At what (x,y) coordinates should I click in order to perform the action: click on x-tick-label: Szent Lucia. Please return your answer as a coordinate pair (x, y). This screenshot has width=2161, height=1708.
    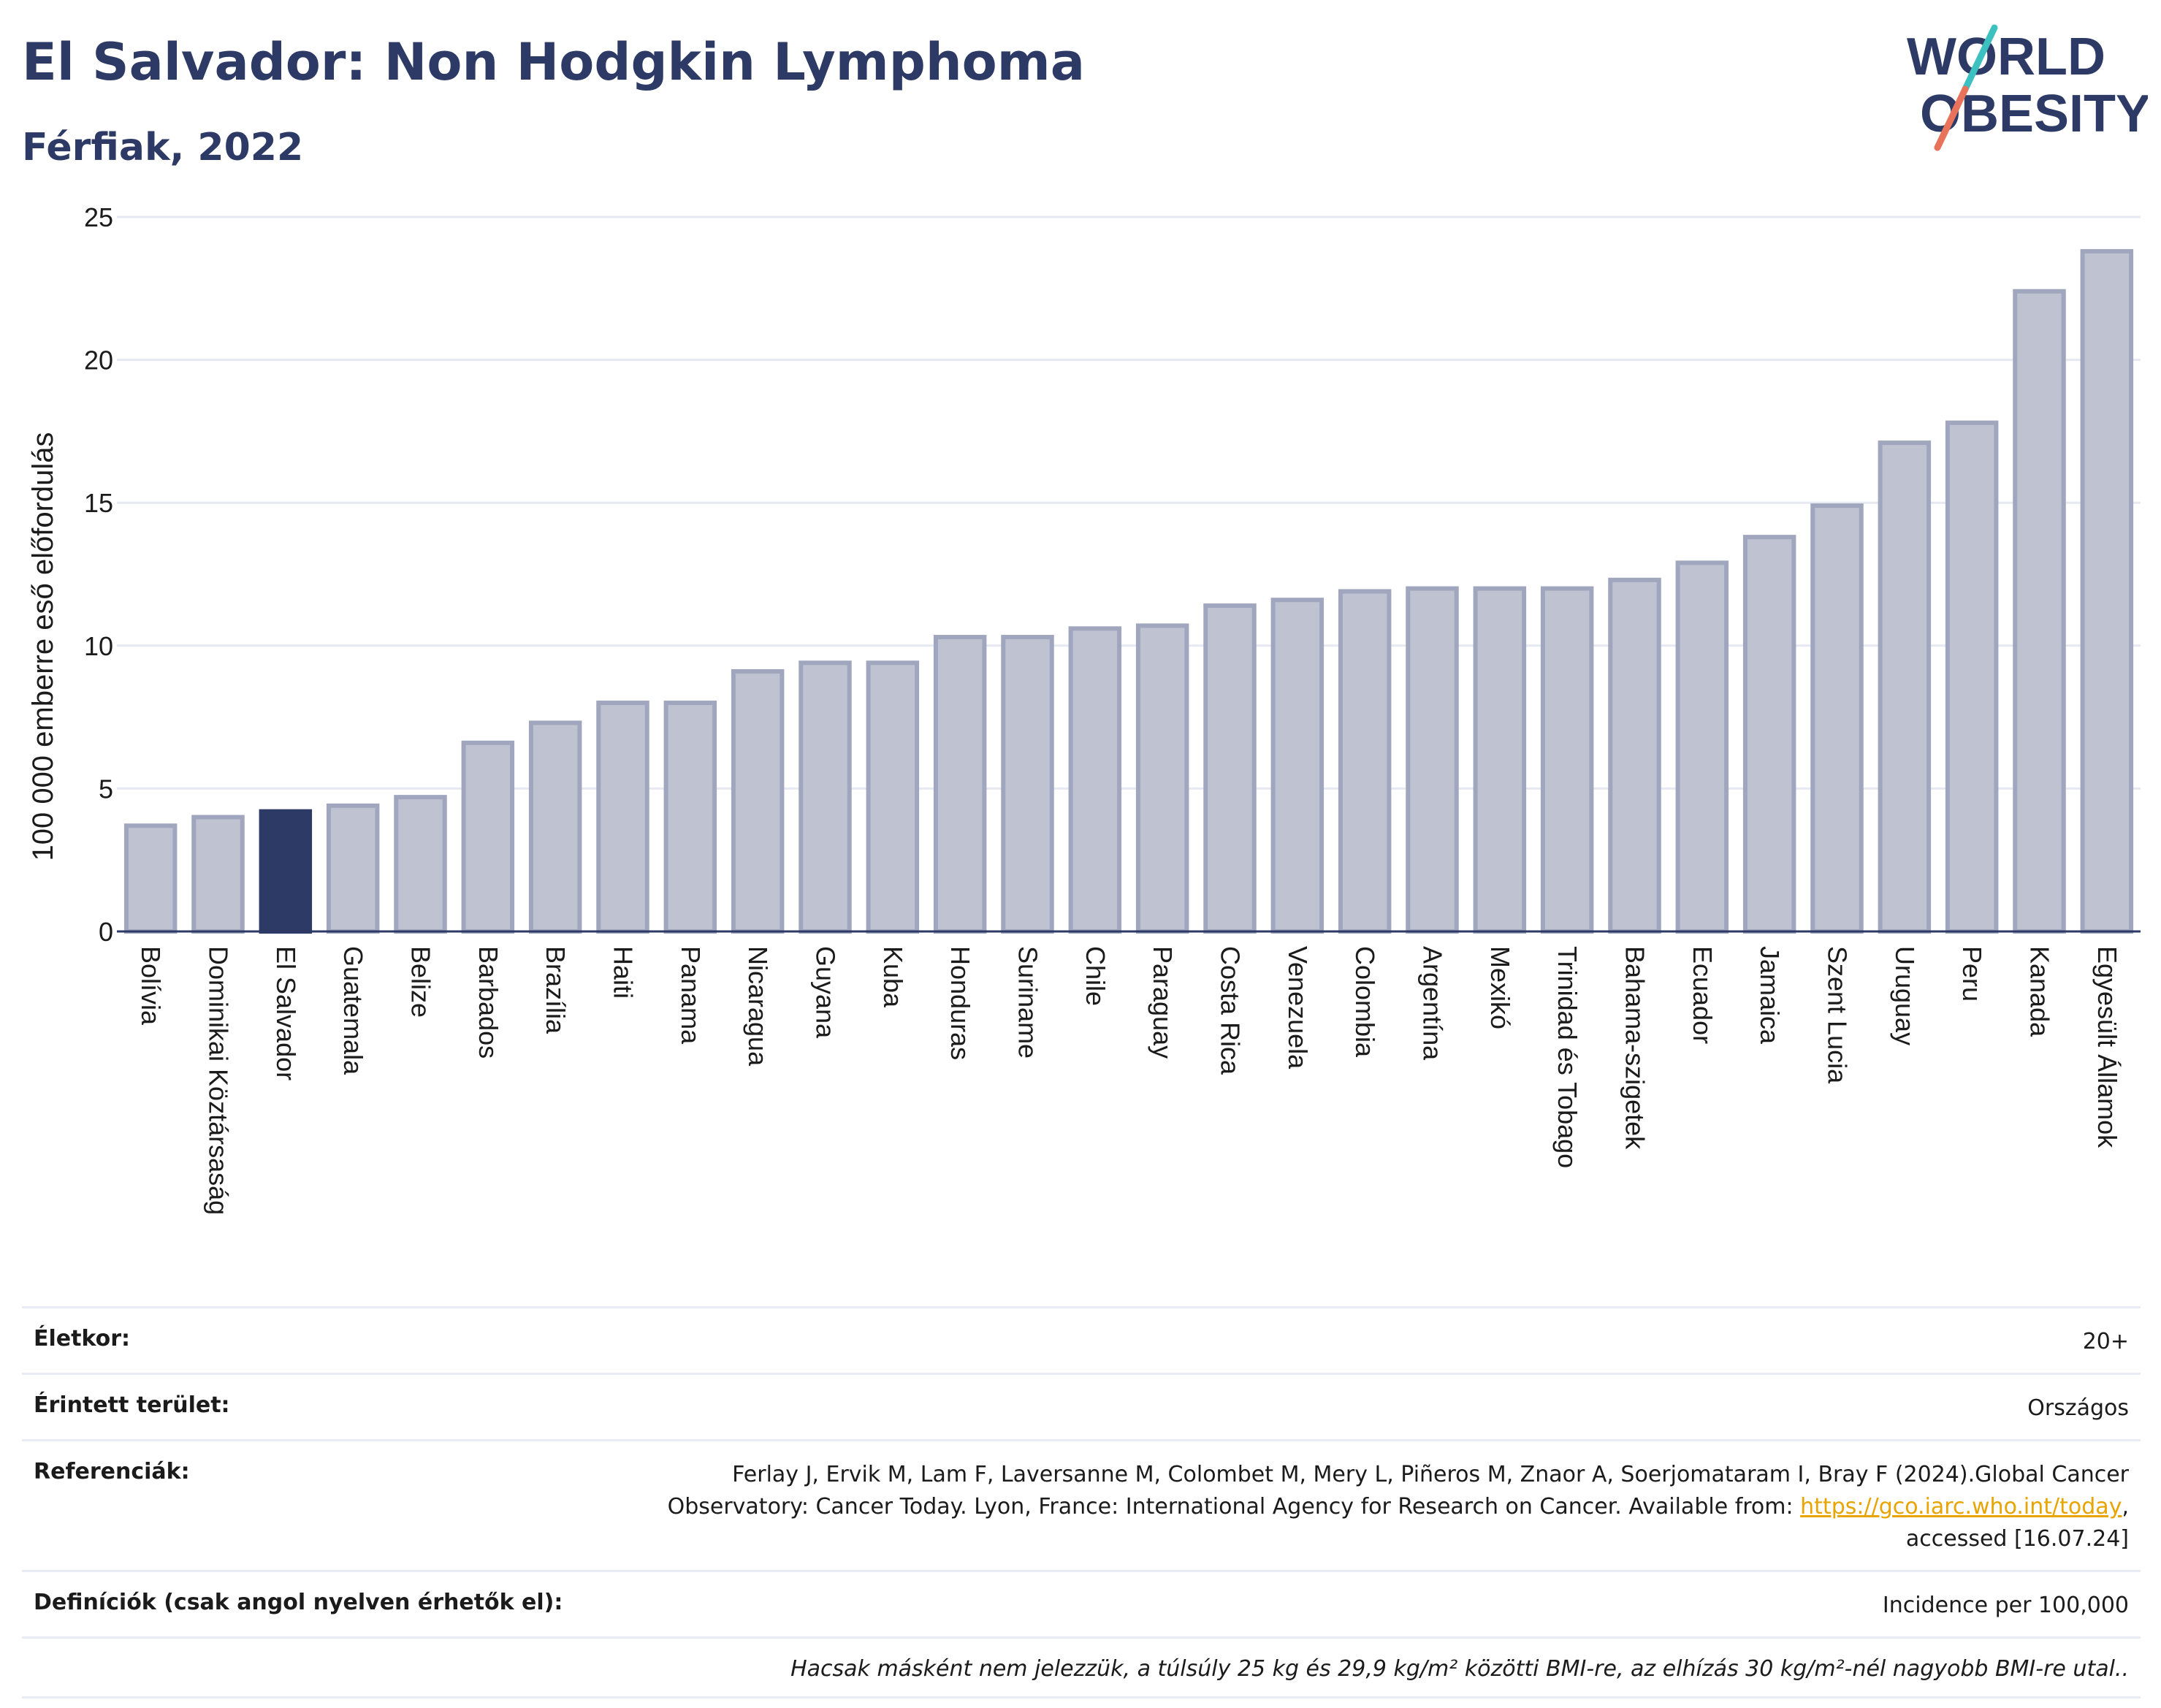
    Looking at the image, I should click on (1838, 1015).